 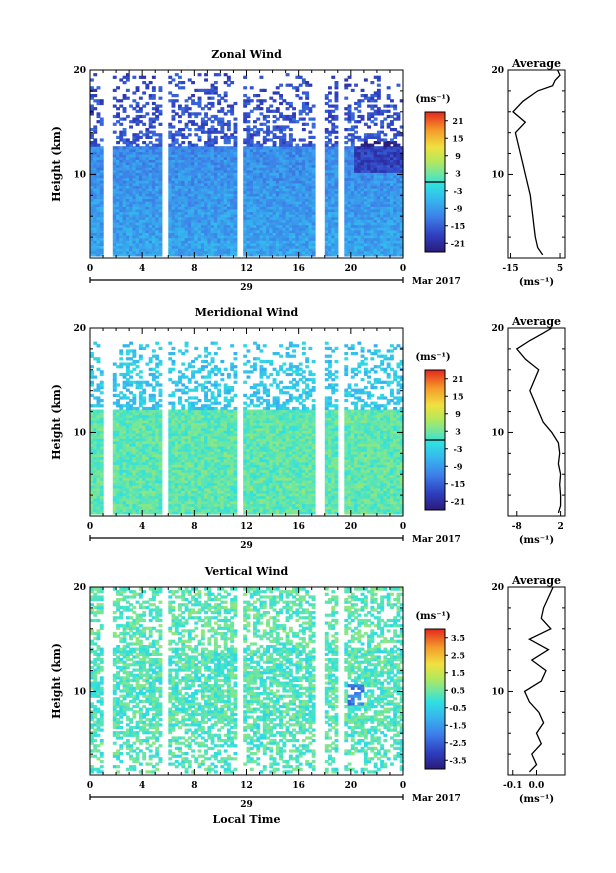 What do you see at coordinates (510, 269) in the screenshot?
I see `profile-x-tick-label: -15` at bounding box center [510, 269].